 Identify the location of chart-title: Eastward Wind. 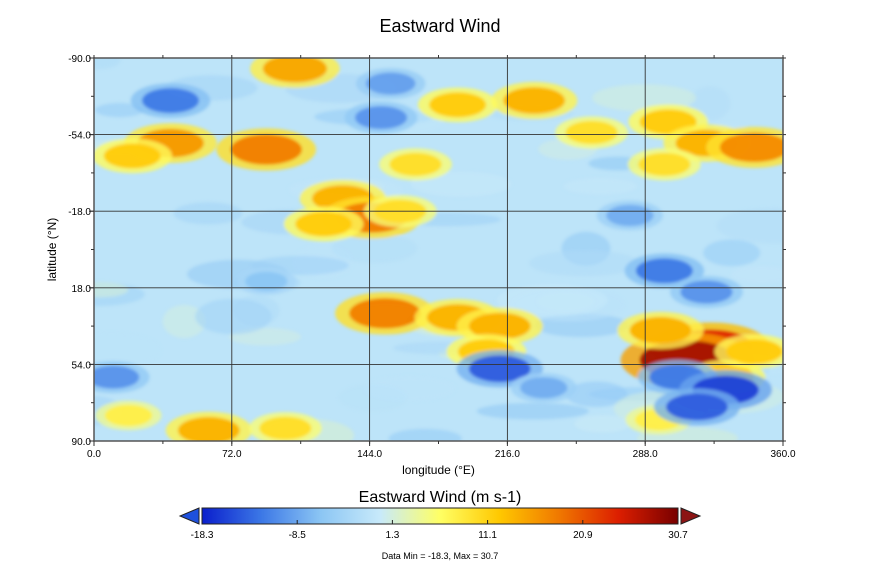
(440, 26).